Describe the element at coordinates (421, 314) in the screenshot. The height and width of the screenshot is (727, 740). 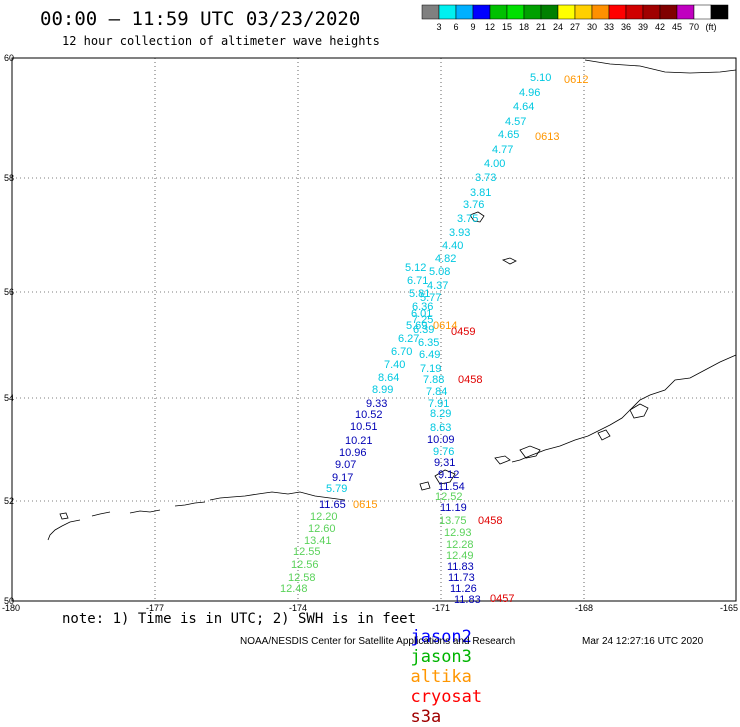
I see `wave-height-label: 6.01` at that location.